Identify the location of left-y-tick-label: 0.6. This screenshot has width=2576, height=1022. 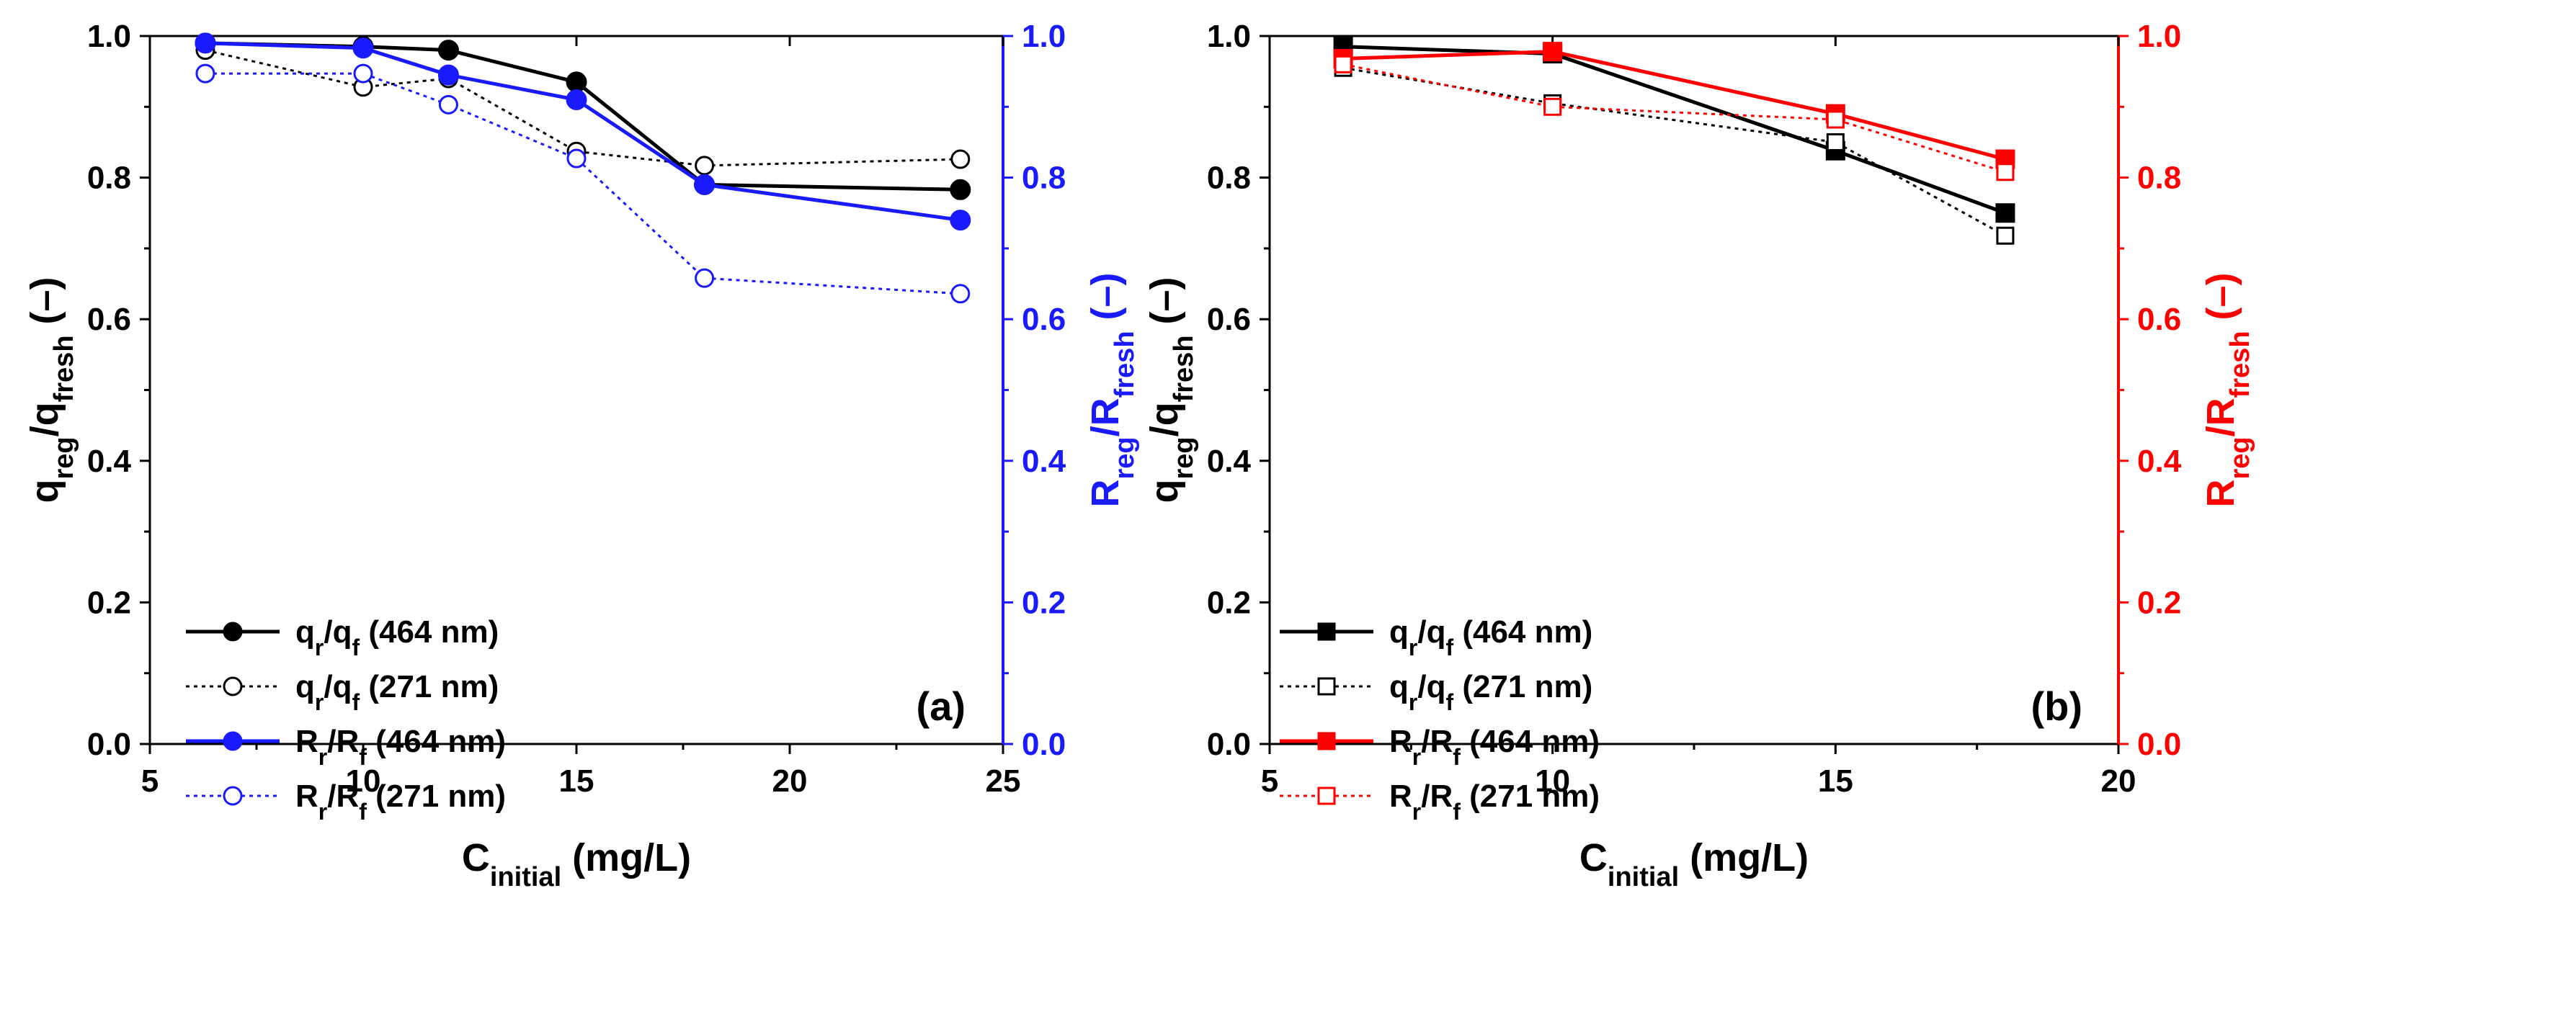
(1229, 319).